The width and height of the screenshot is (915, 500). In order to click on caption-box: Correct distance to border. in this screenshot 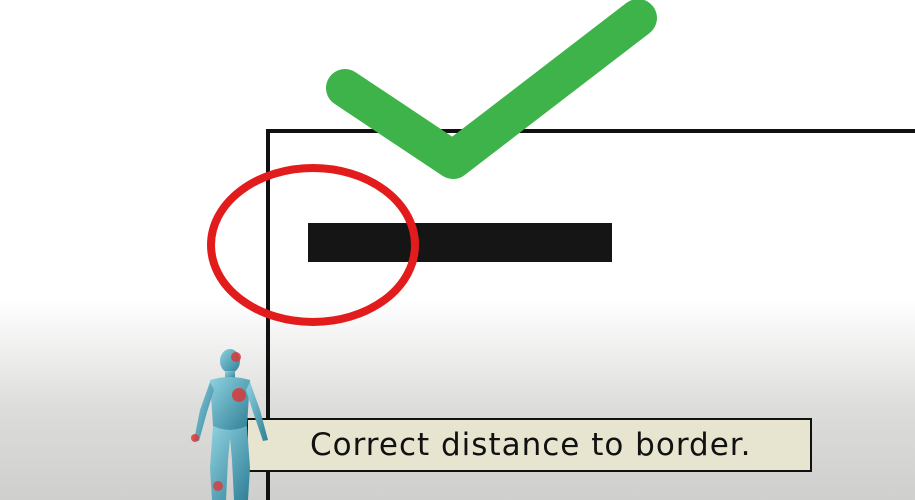, I will do `click(529, 445)`.